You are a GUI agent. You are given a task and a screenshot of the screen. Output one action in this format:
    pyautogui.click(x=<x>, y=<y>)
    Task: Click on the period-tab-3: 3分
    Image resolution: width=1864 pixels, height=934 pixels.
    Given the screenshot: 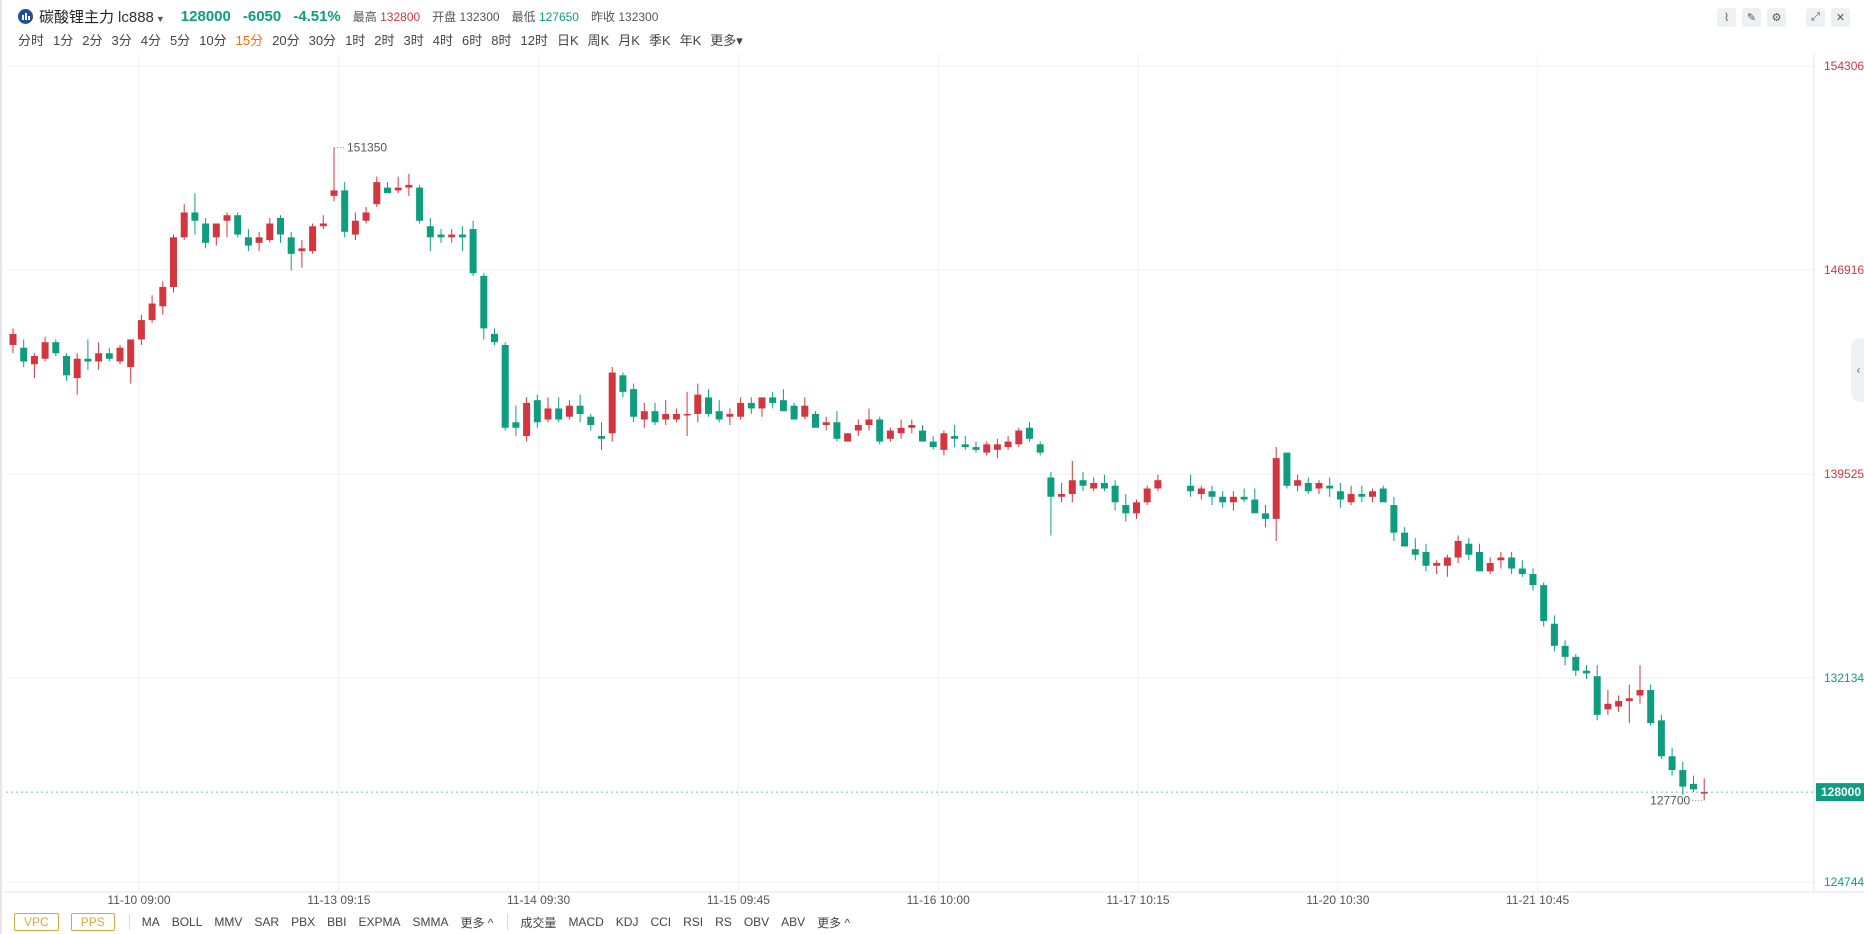 What is the action you would take?
    pyautogui.click(x=121, y=40)
    